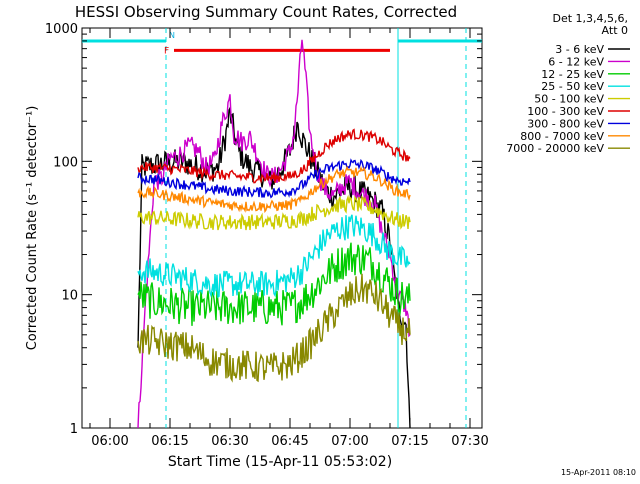 The width and height of the screenshot is (640, 484). I want to click on legend-entry-label: 7000 - 20000 keV, so click(555, 148).